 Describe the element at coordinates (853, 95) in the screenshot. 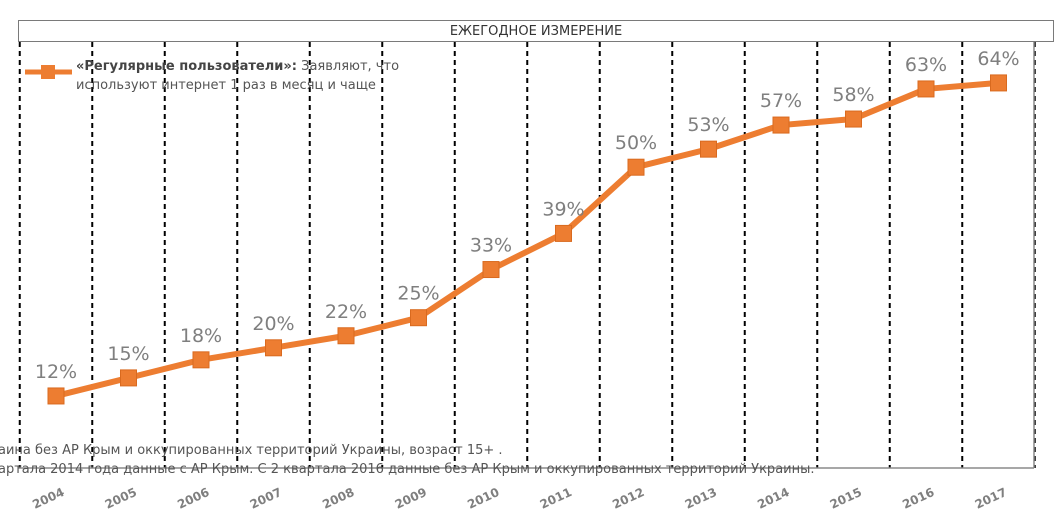

I see `data-label: 58%` at that location.